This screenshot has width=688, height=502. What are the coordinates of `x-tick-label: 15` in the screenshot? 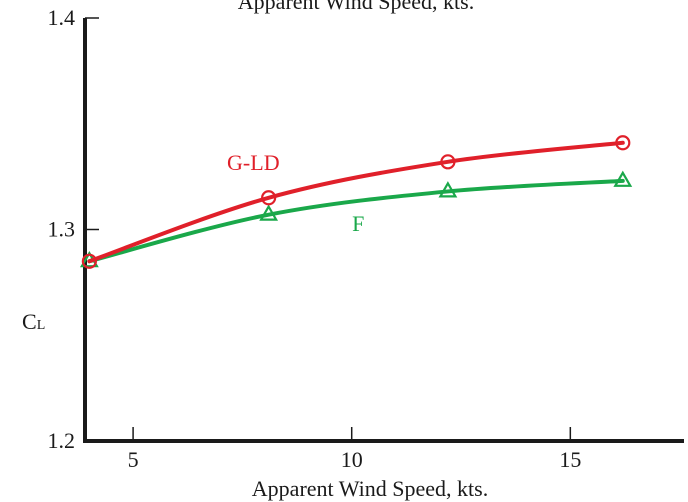 It's located at (570, 459).